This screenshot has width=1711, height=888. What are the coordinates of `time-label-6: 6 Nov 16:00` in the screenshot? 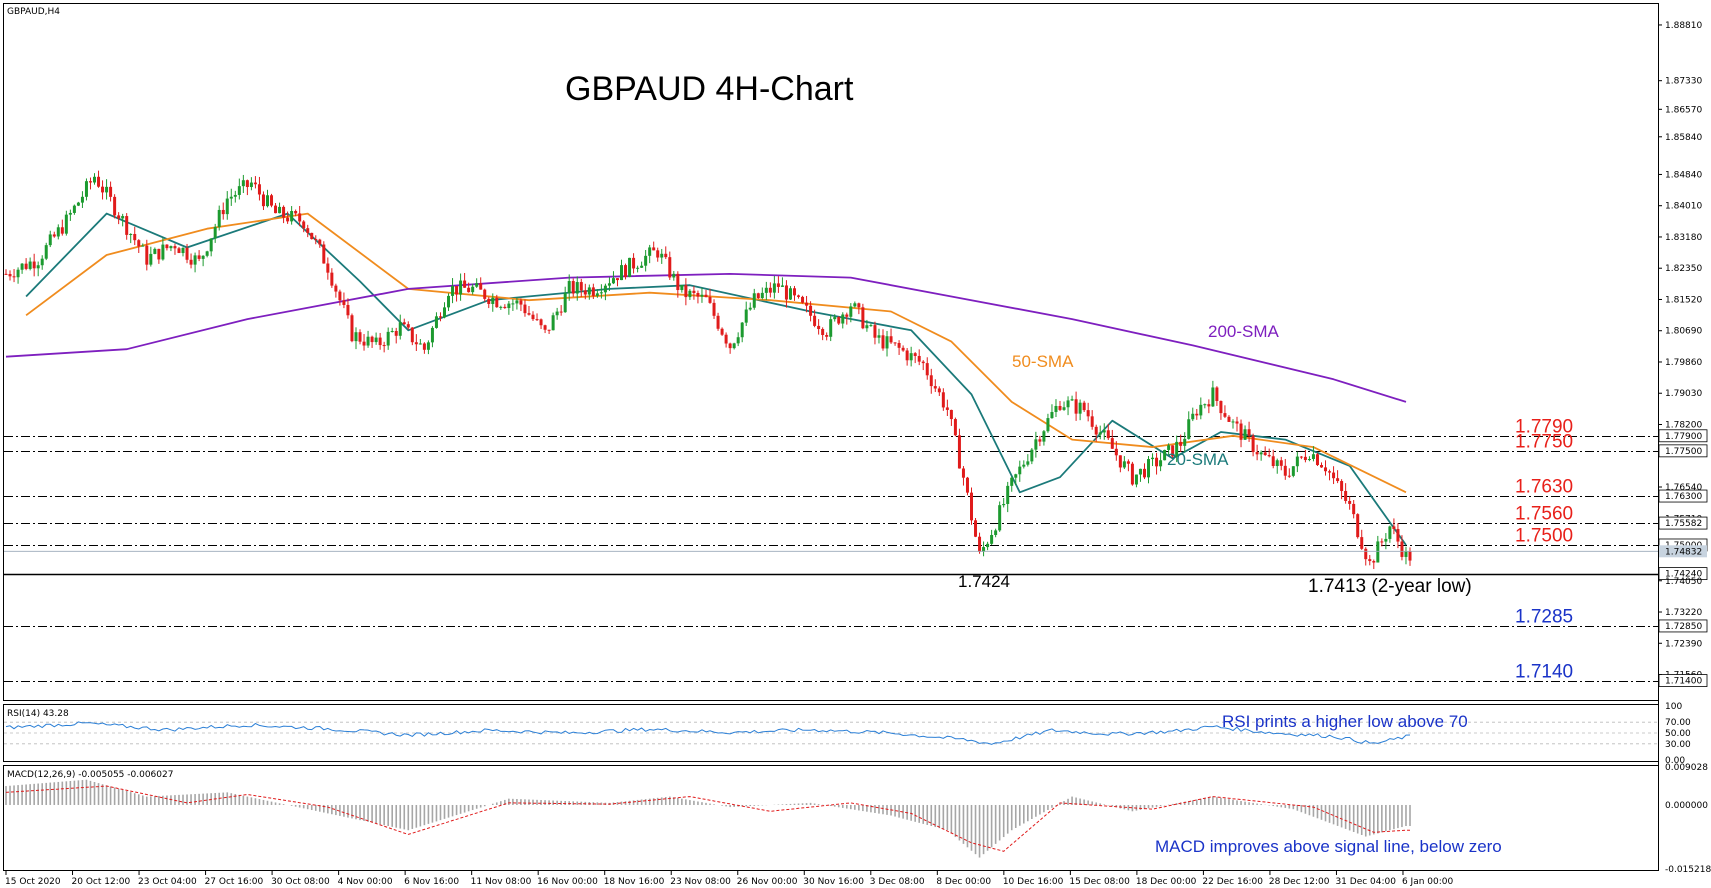 It's located at (431, 882).